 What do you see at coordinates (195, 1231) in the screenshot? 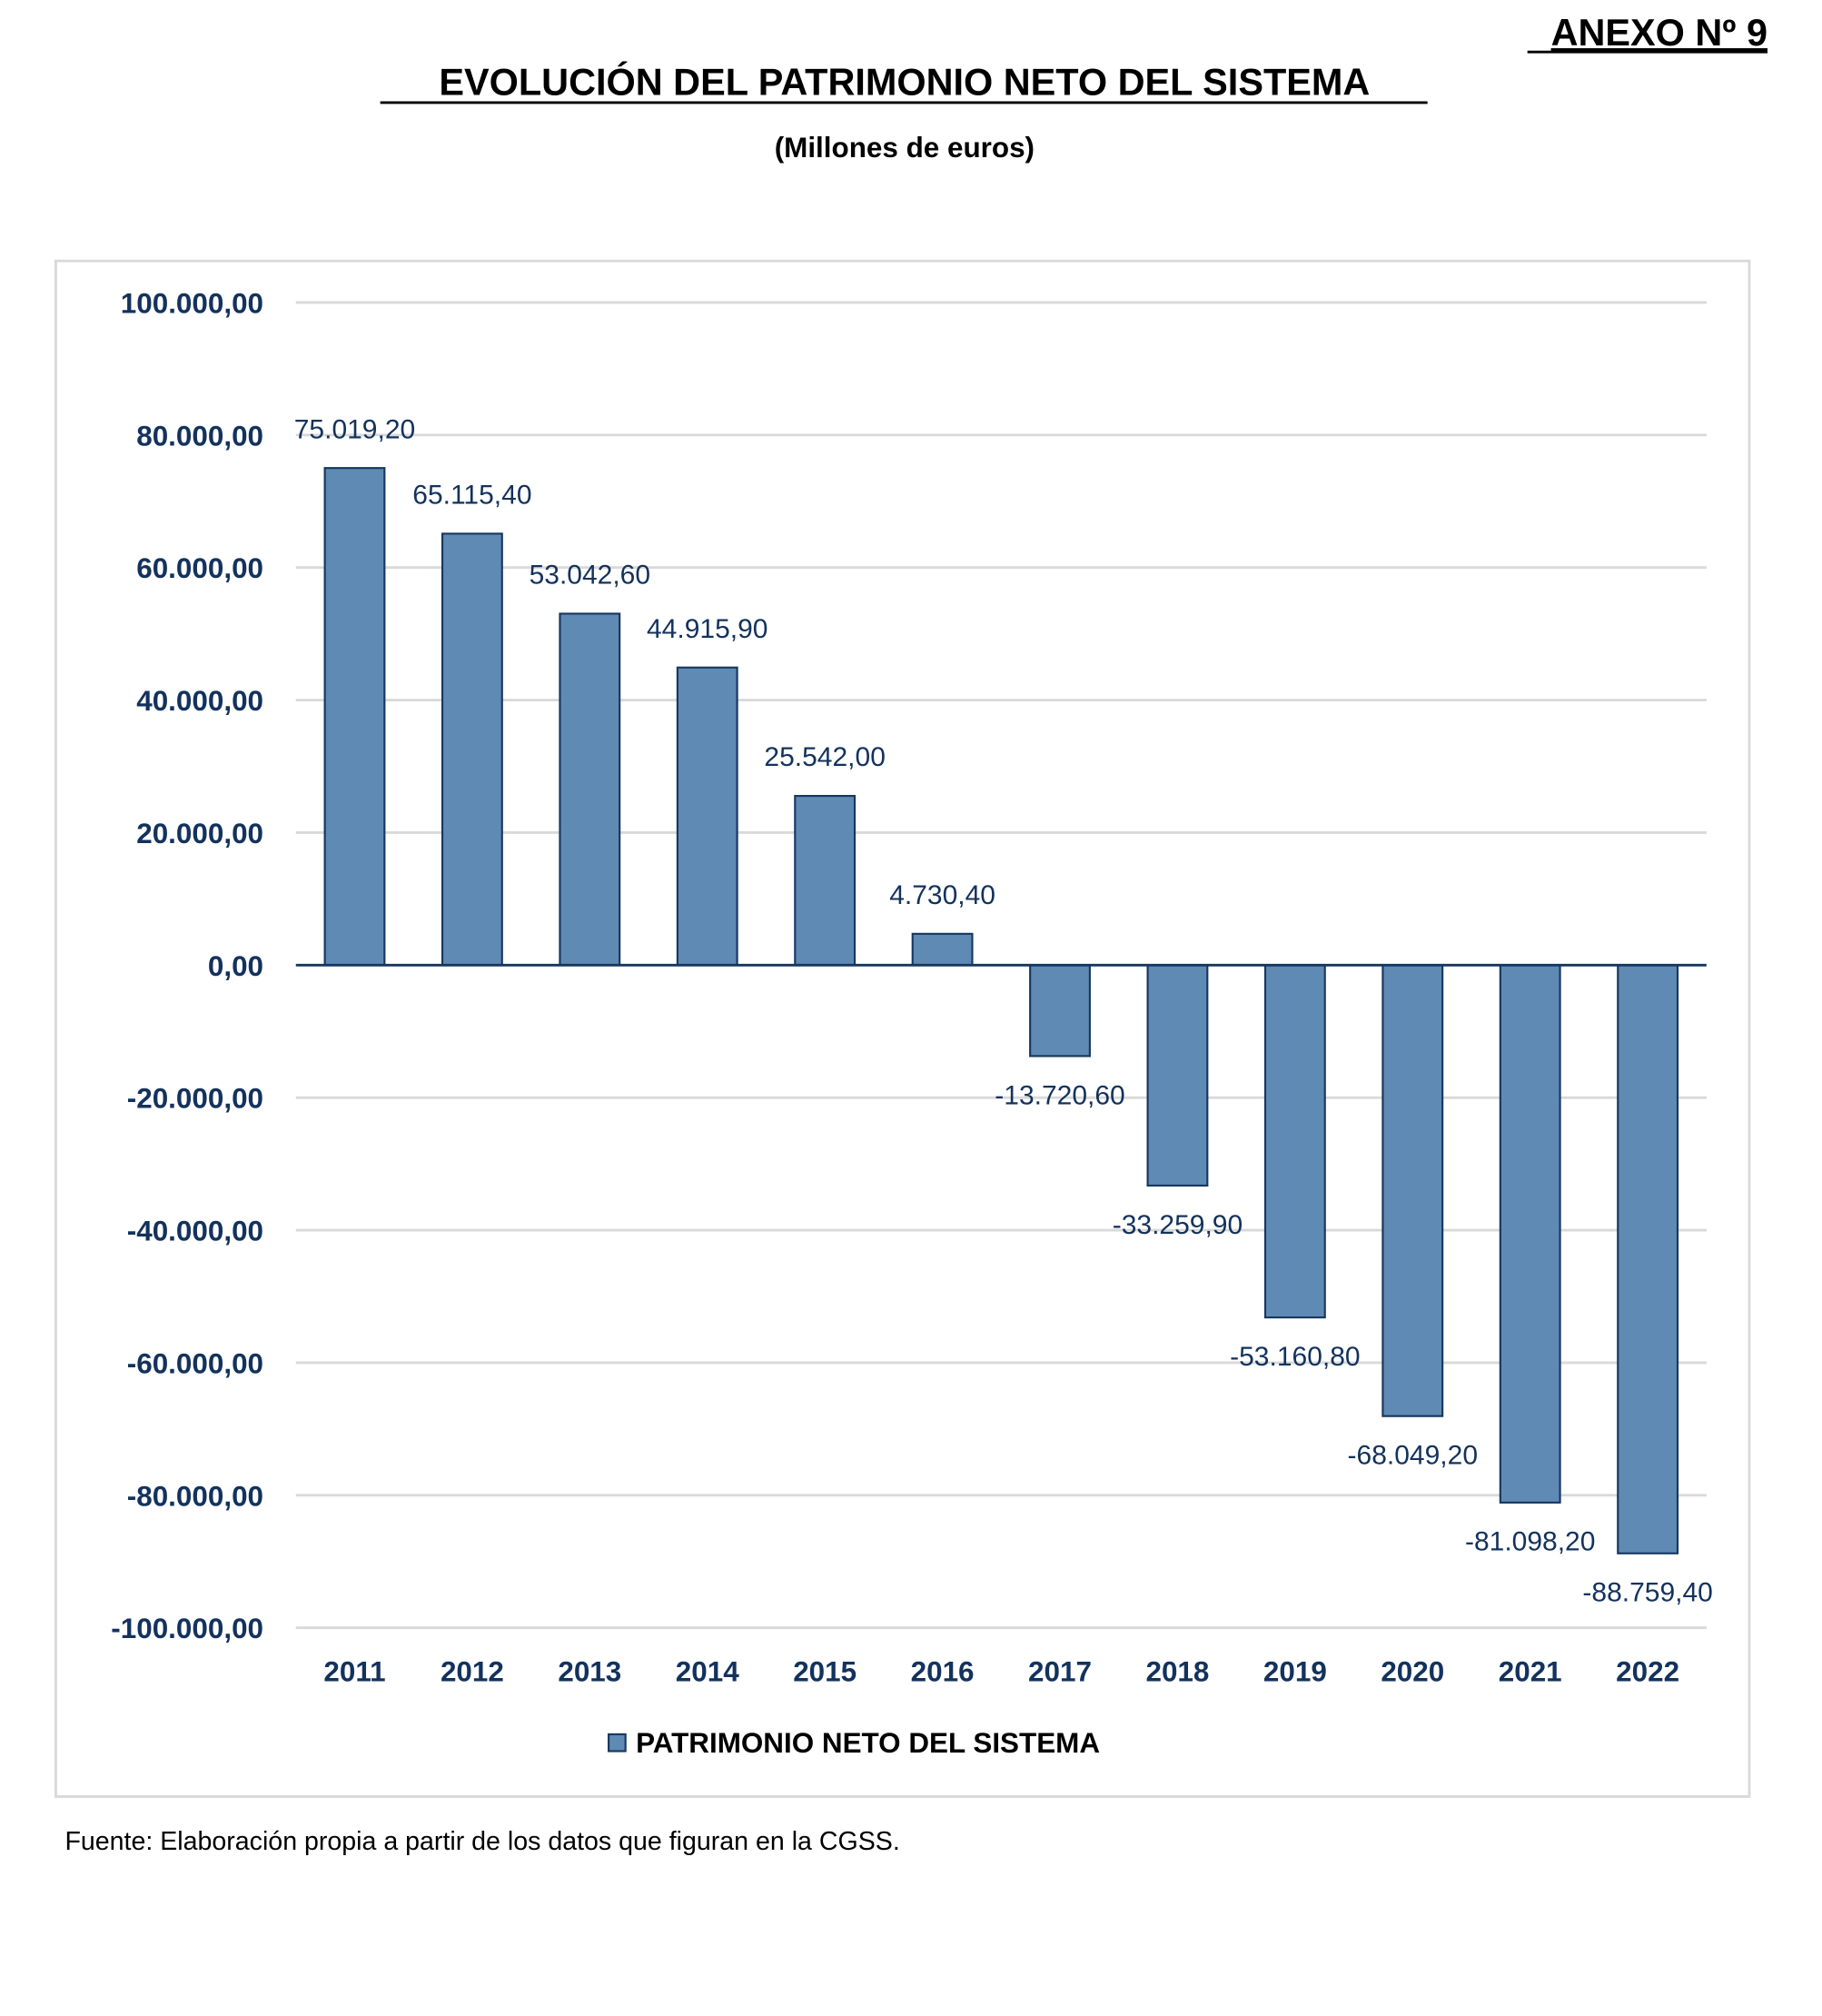
I see `y-tick-label: -40.000,00` at bounding box center [195, 1231].